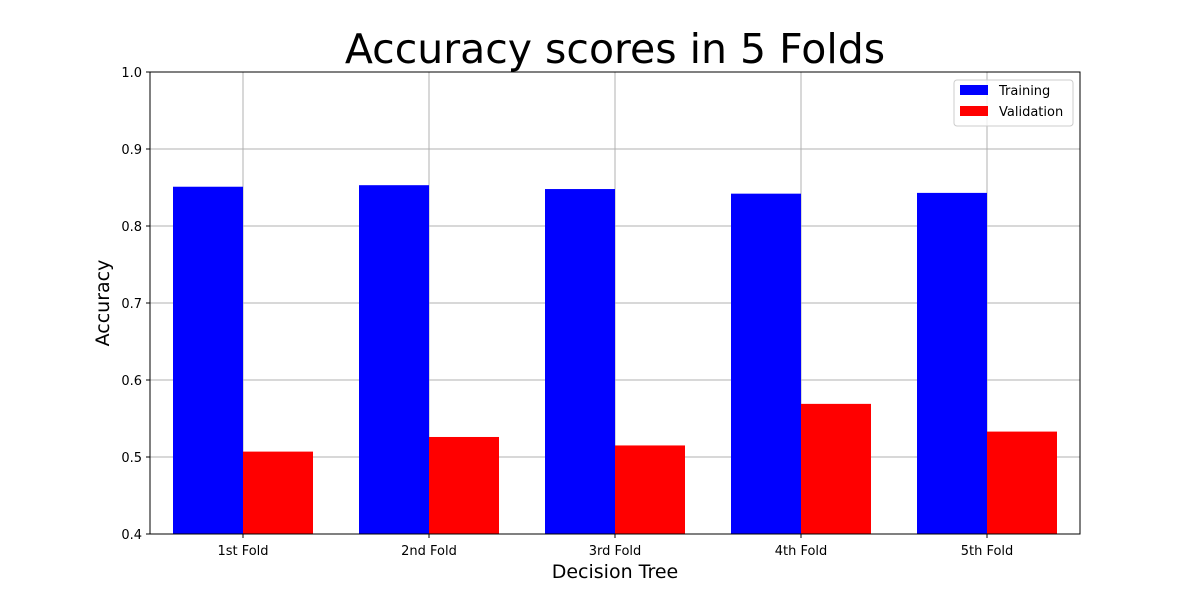 This screenshot has width=1200, height=604. What do you see at coordinates (615, 572) in the screenshot?
I see `x-axis-label: Decision Tree` at bounding box center [615, 572].